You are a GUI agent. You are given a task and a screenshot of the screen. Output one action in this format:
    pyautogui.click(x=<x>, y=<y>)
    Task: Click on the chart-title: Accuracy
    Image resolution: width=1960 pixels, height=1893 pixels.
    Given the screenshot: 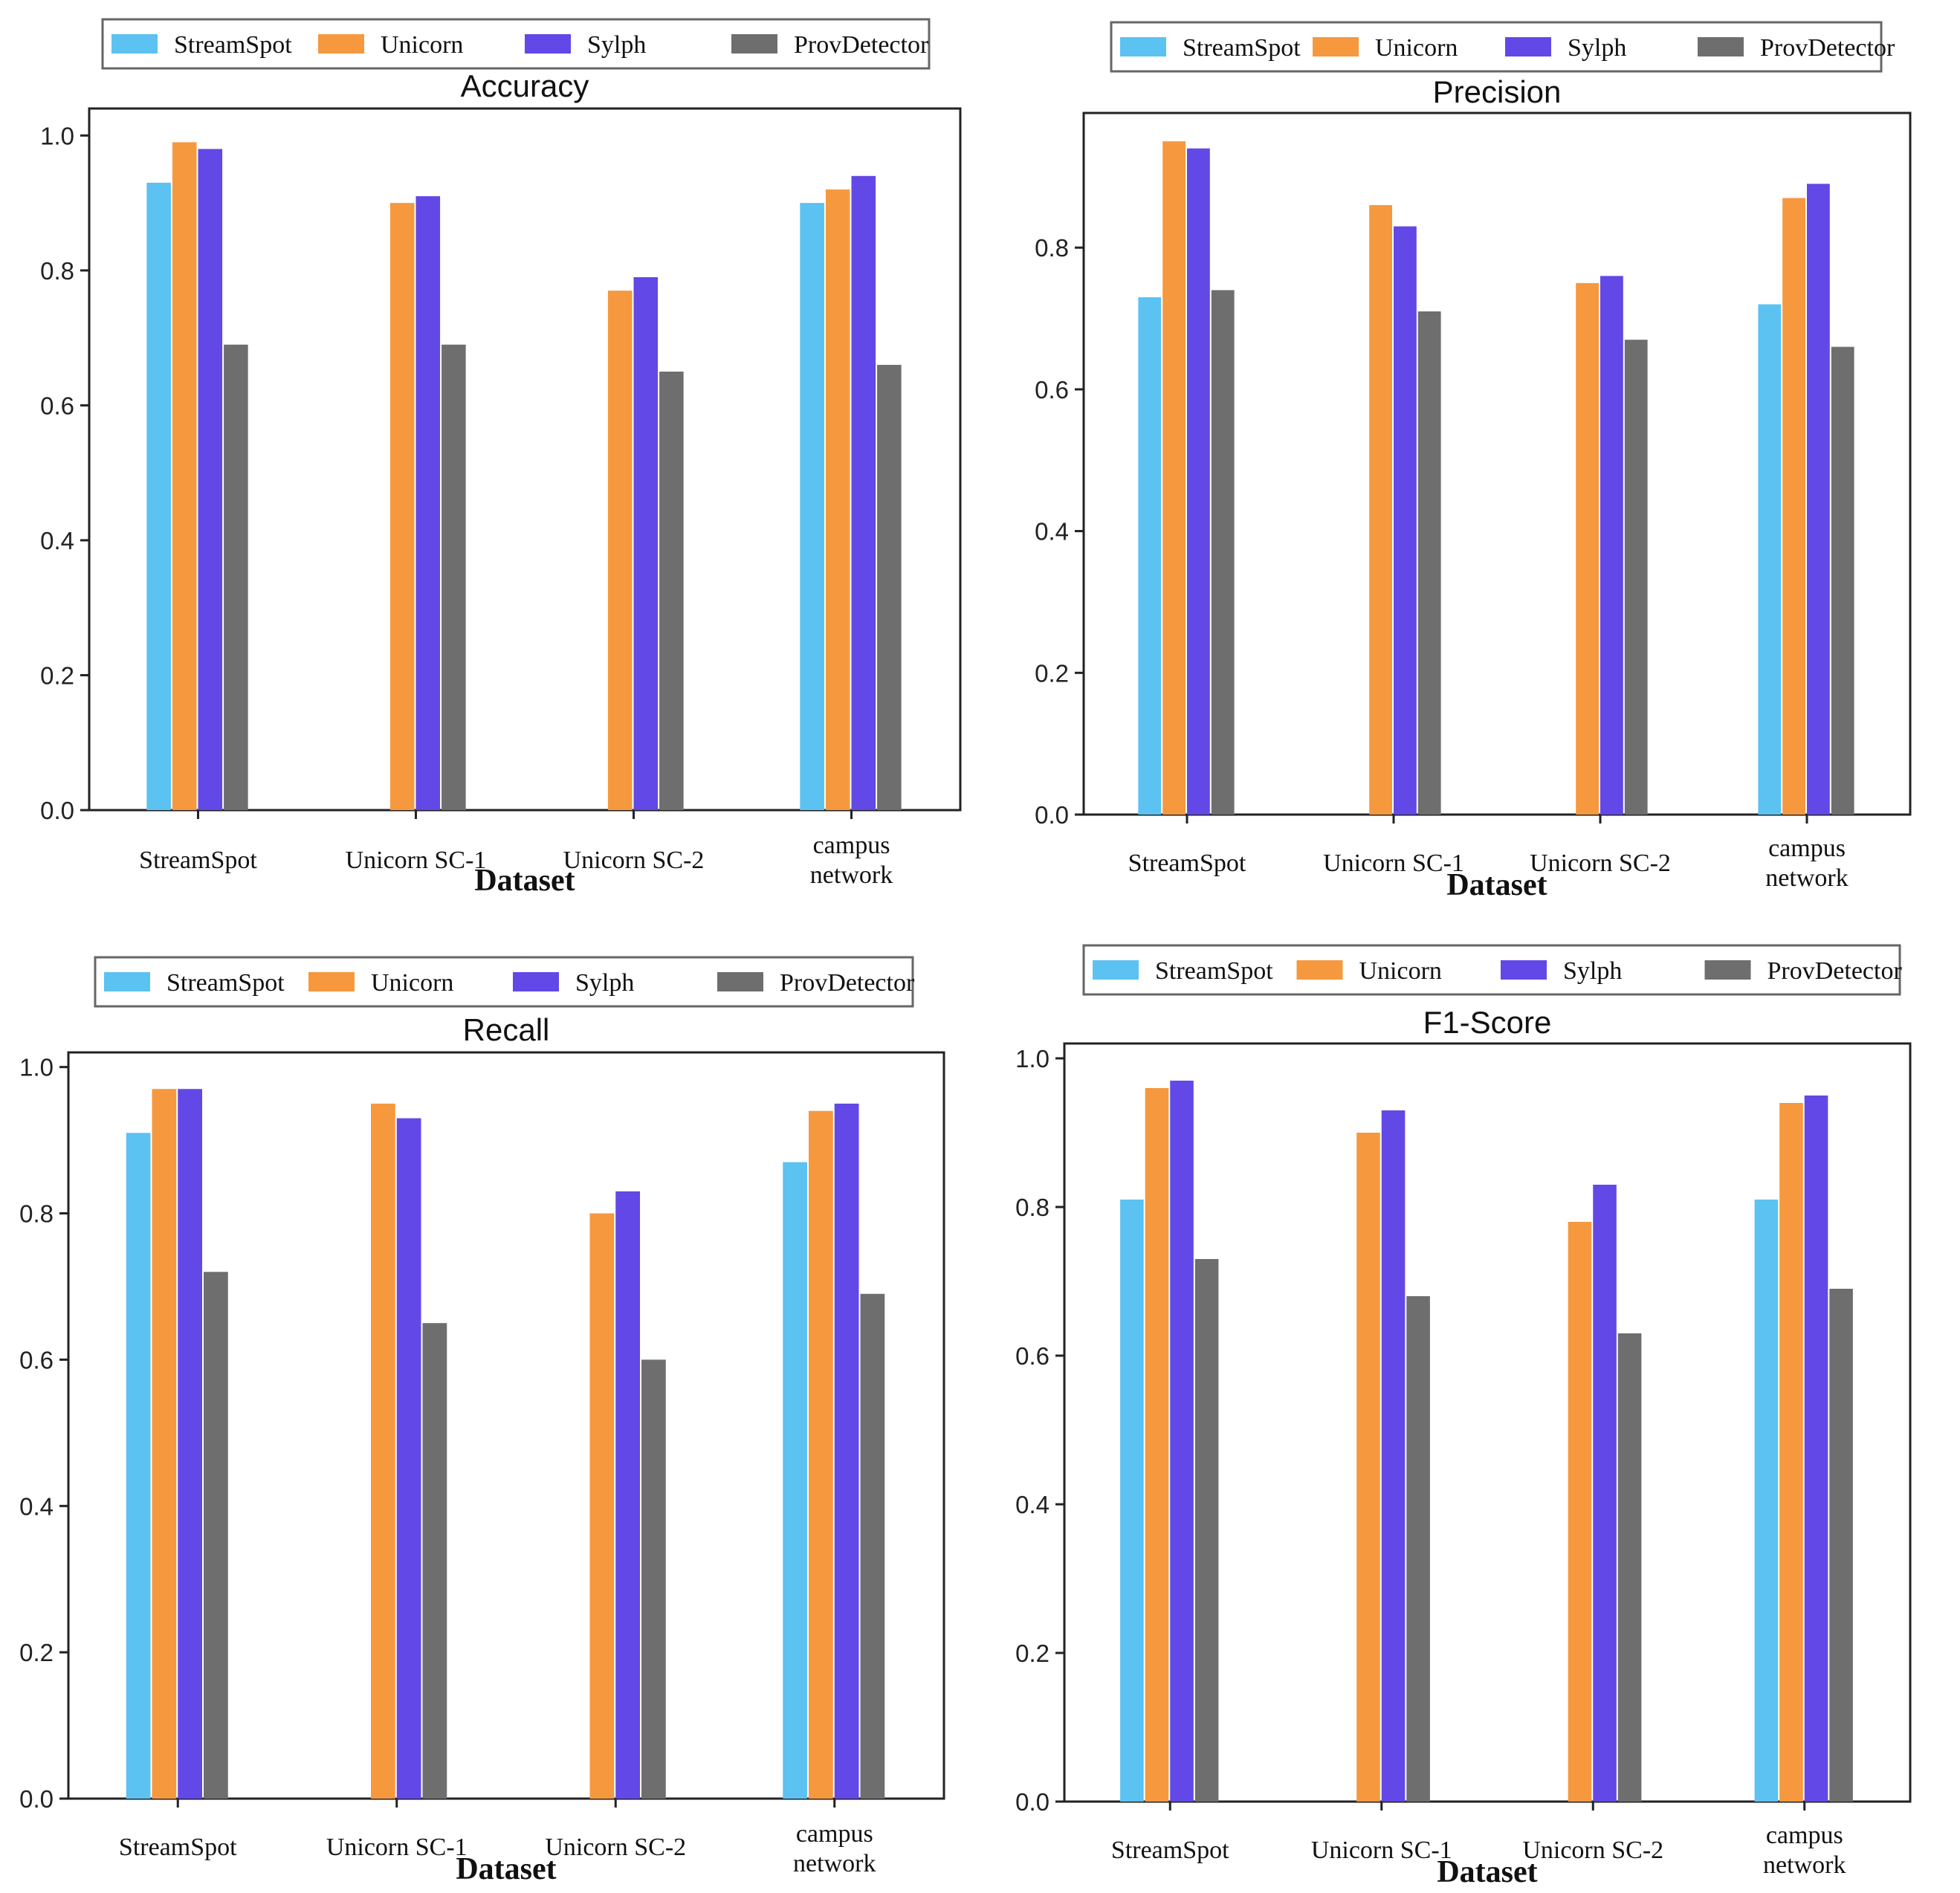 What is the action you would take?
    pyautogui.click(x=525, y=85)
    